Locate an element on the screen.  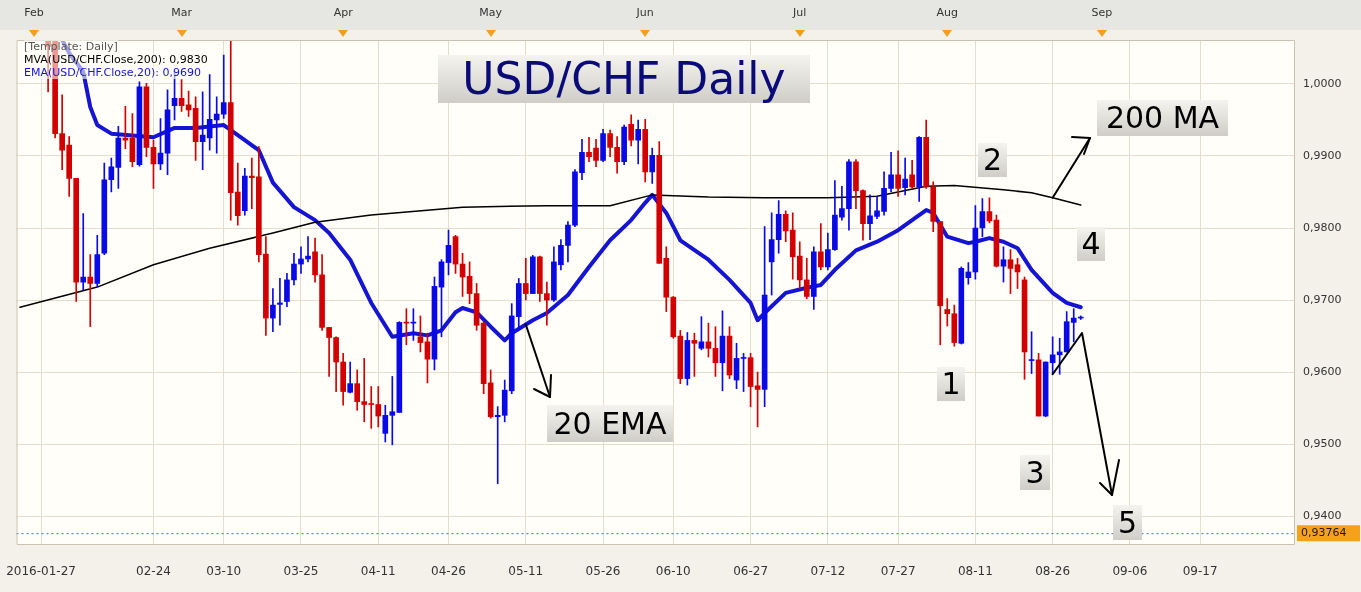
x-tick-label: 03-10 is located at coordinates (224, 571).